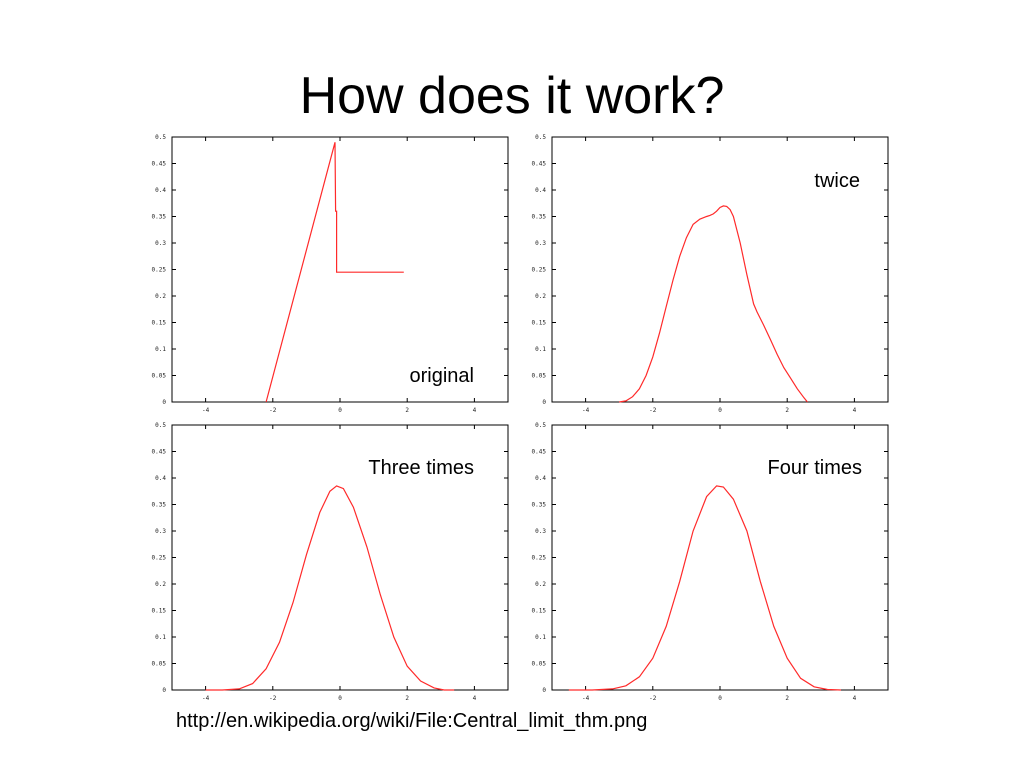  Describe the element at coordinates (512, 96) in the screenshot. I see `slide-title: How does it work?` at that location.